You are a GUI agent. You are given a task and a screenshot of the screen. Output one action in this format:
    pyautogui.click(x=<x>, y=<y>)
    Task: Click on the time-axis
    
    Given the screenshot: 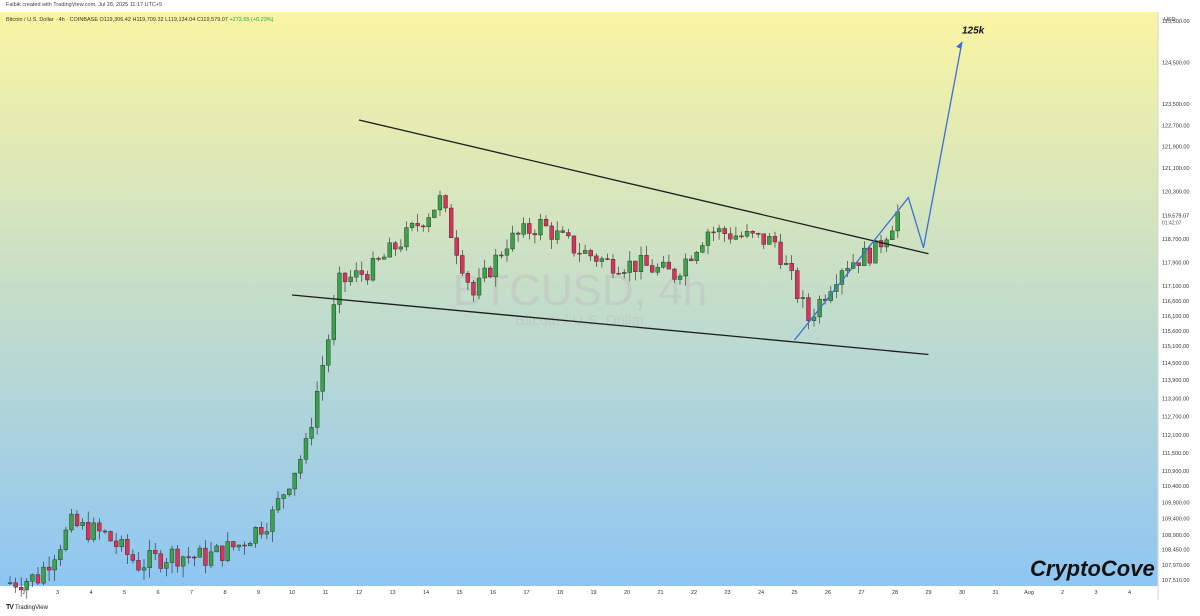 What is the action you would take?
    pyautogui.click(x=579, y=593)
    